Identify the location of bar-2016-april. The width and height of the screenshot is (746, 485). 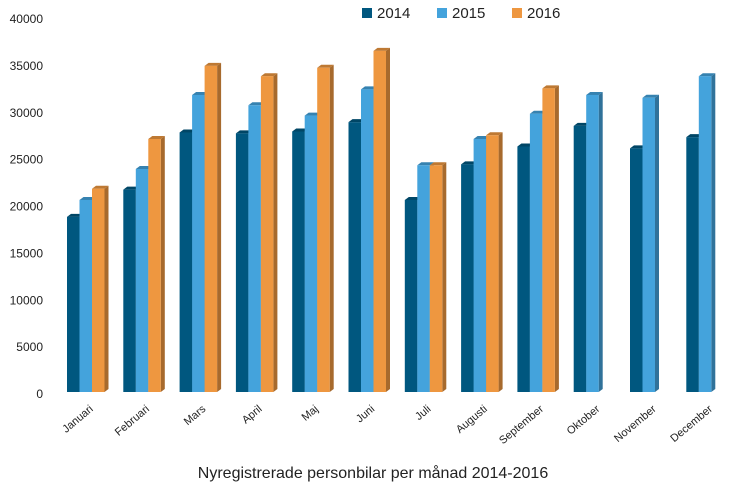
(269, 232).